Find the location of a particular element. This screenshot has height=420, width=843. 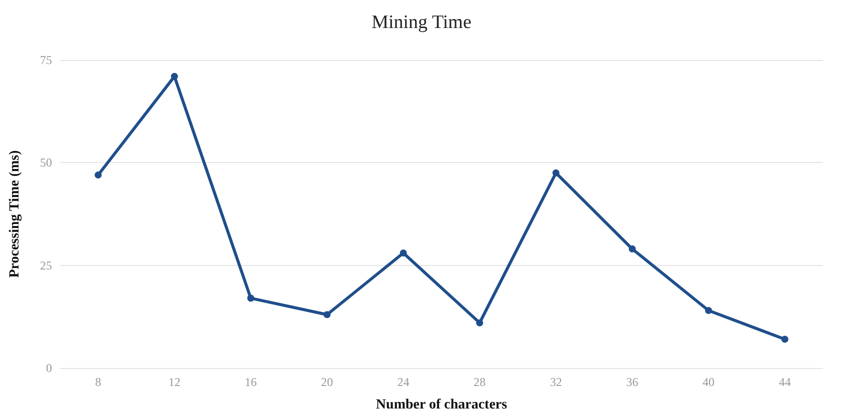

x-tick-label: 24 is located at coordinates (403, 382).